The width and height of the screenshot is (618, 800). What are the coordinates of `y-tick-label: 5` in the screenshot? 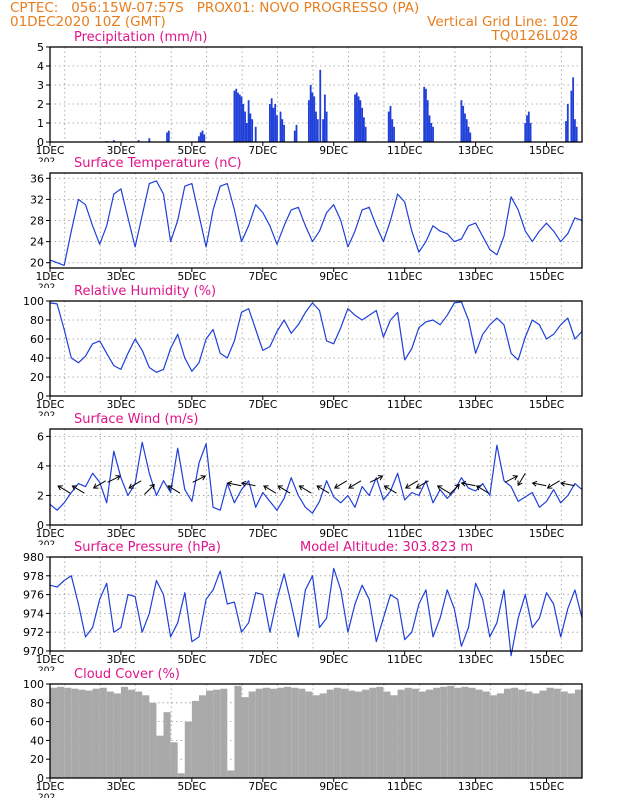 It's located at (40, 47).